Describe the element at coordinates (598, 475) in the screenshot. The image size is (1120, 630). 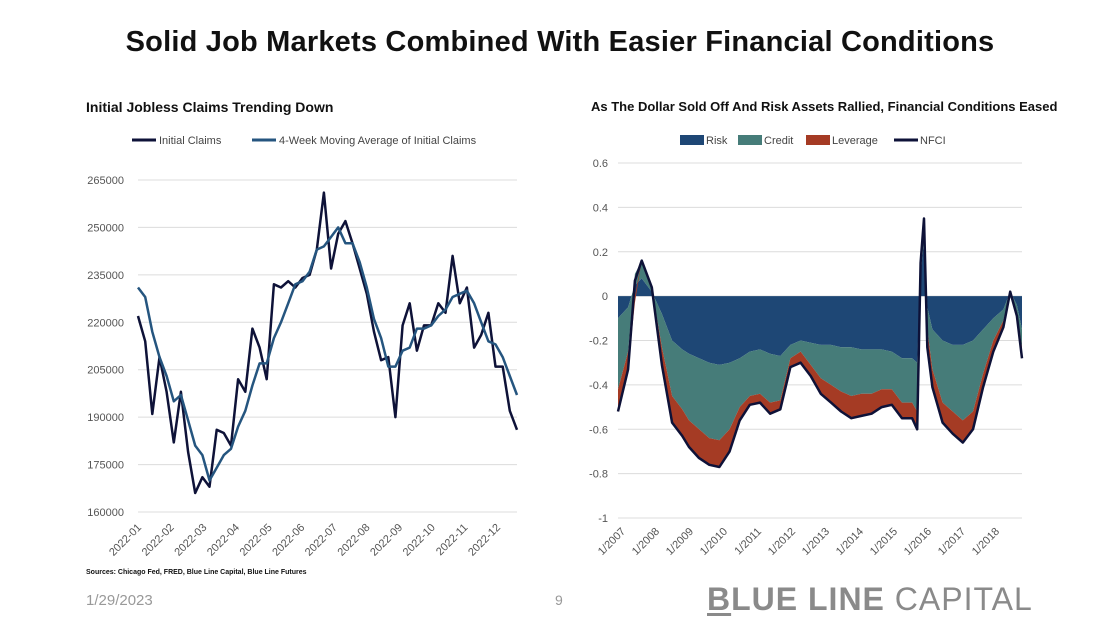
I see `y-tick-label: -0.8` at that location.